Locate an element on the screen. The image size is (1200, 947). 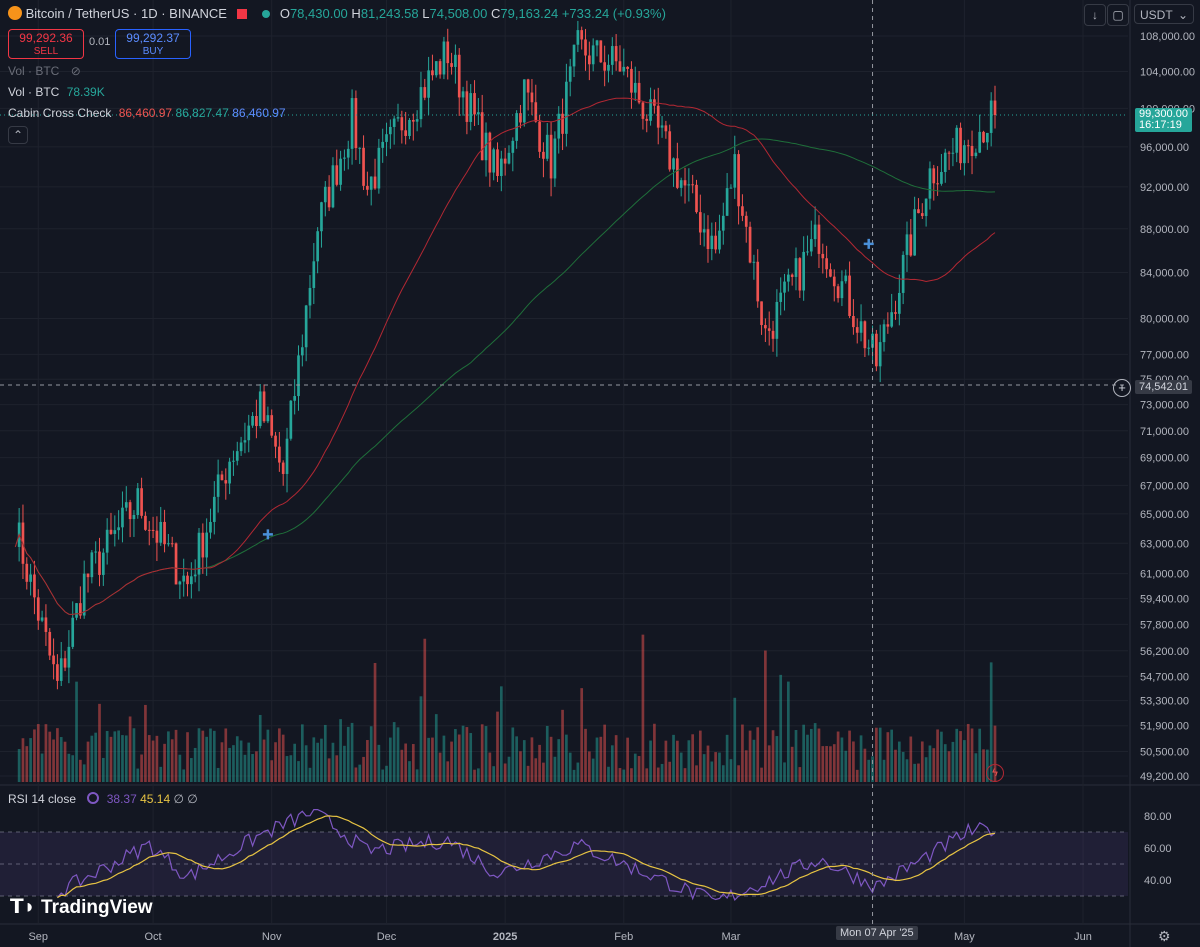
price-tick-label: 65,000.00 is located at coordinates (1164, 515).